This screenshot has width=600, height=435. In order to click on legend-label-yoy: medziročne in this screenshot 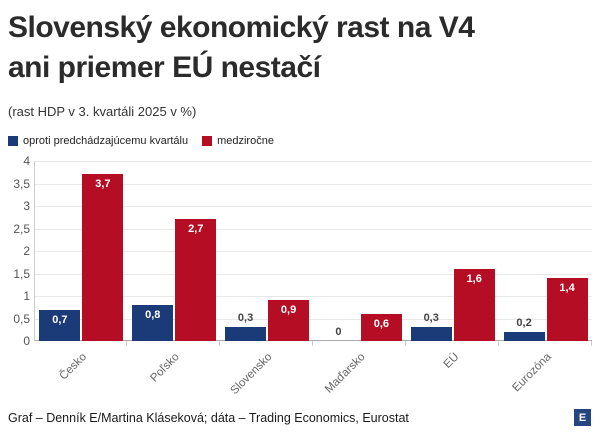, I will do `click(245, 141)`.